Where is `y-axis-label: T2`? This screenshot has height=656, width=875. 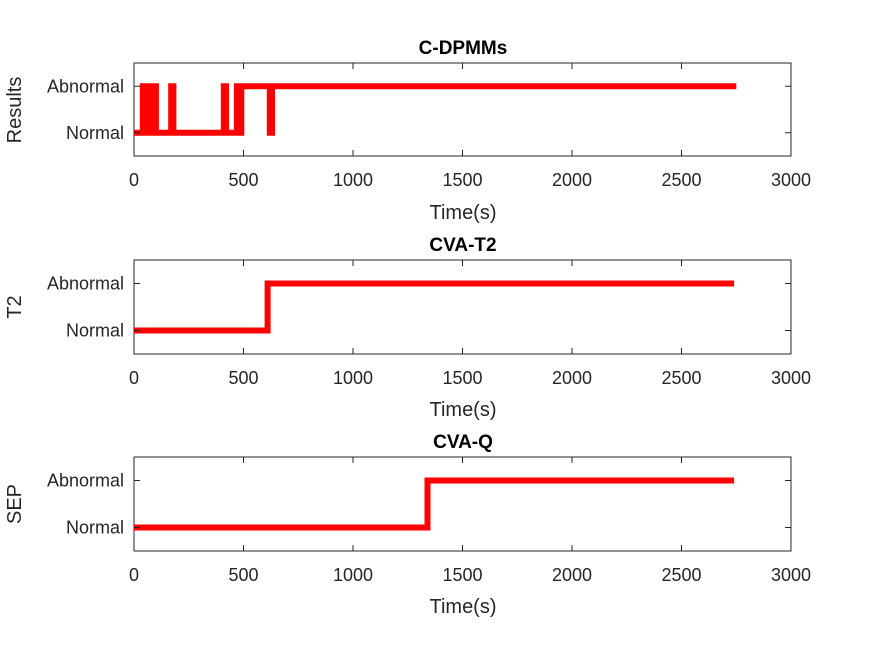 y-axis-label: T2 is located at coordinates (15, 306).